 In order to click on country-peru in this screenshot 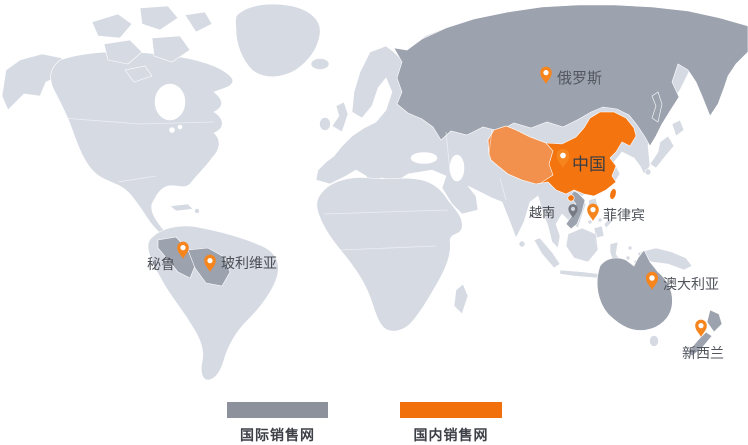, I will do `click(176, 257)`.